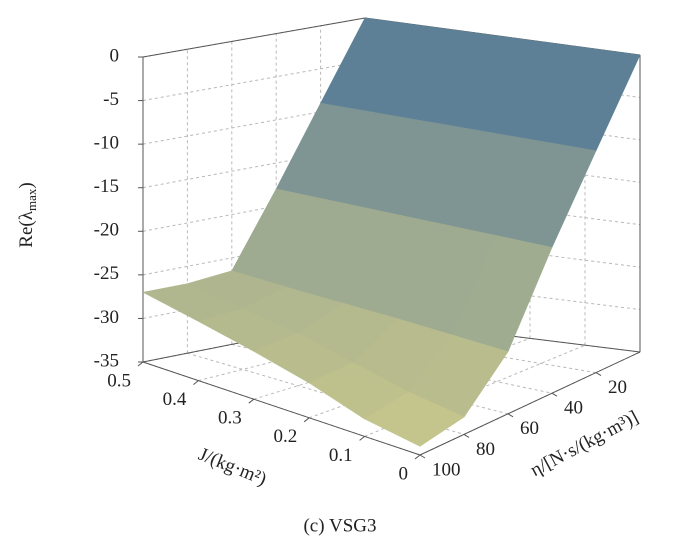  Describe the element at coordinates (485, 449) in the screenshot. I see `y-tick-label: 80` at that location.